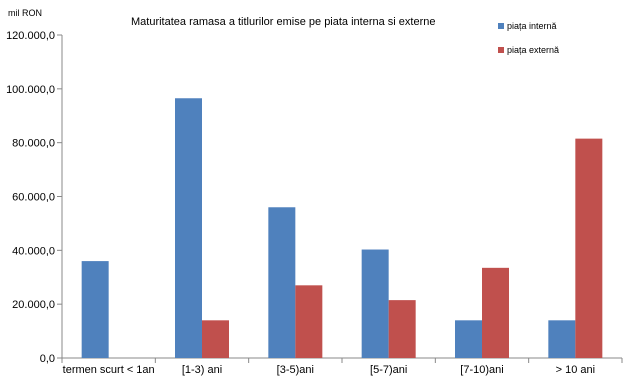 The width and height of the screenshot is (634, 377). What do you see at coordinates (25, 13) in the screenshot?
I see `unit-label: mil RON` at bounding box center [25, 13].